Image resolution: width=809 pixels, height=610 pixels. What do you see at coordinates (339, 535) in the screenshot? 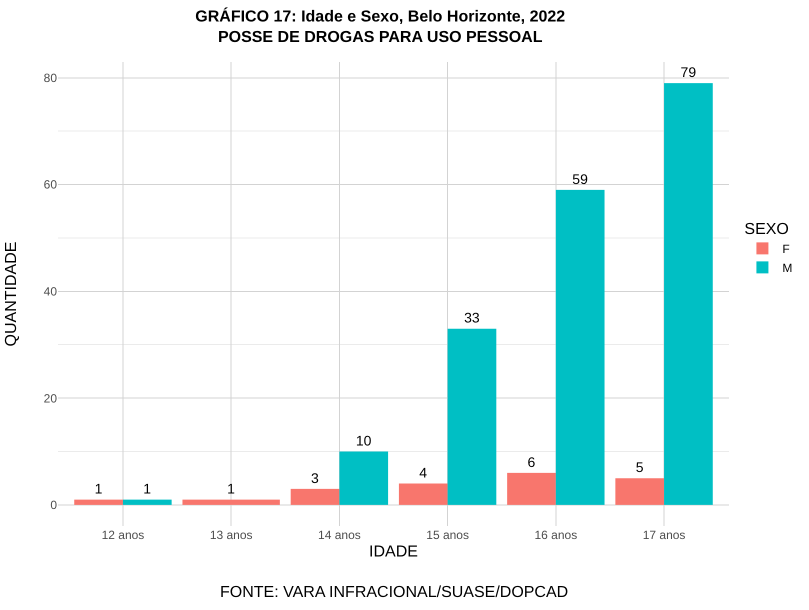
I see `x-tick-label: 14 anos` at bounding box center [339, 535].